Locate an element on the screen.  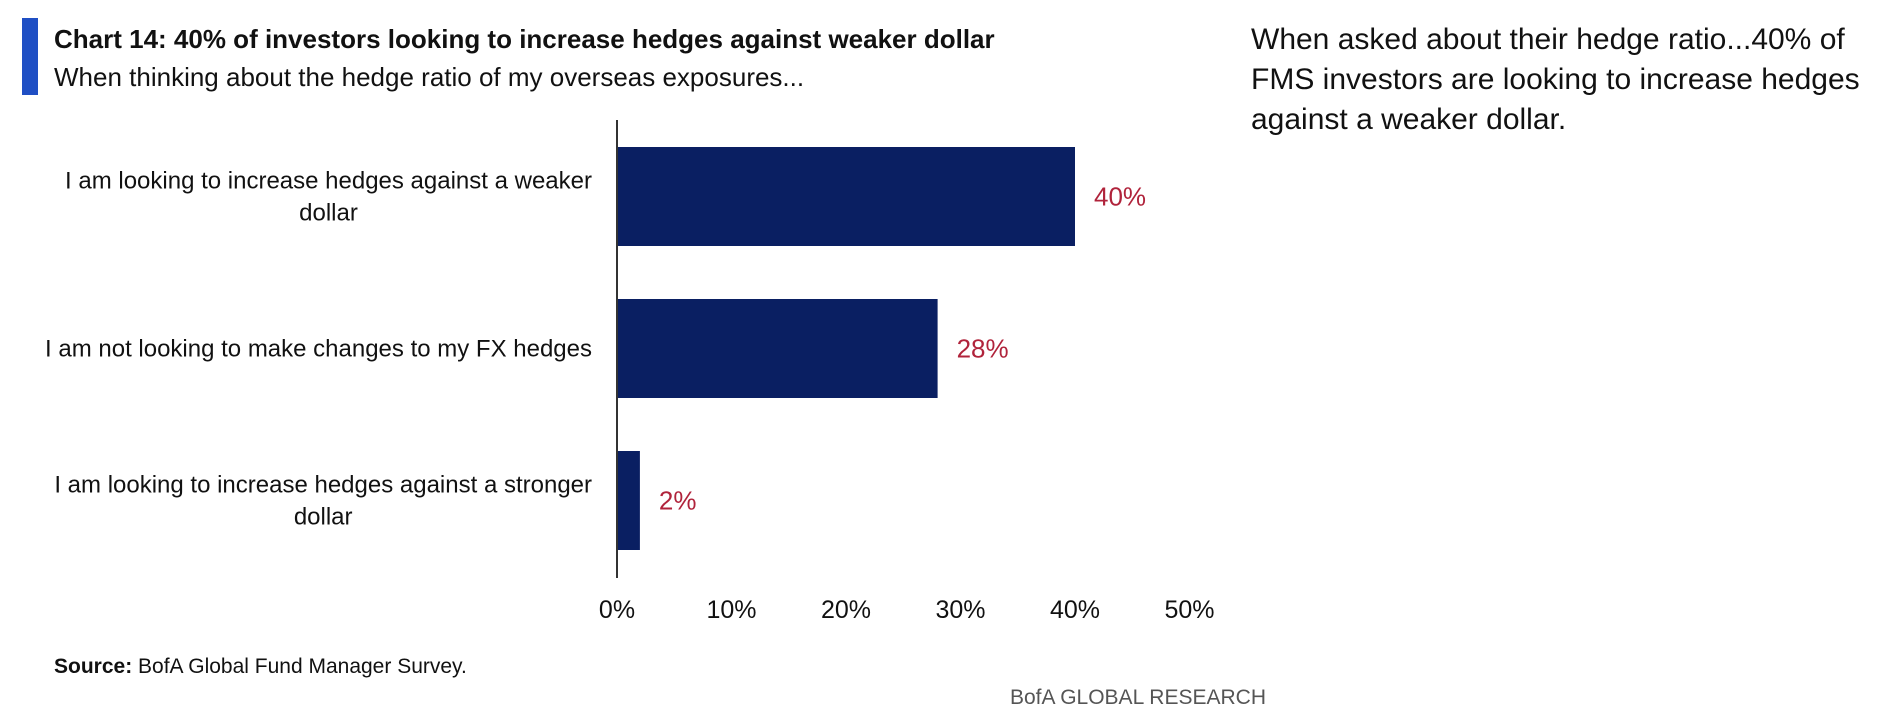
x-tick-label-2: 10% is located at coordinates (731, 610).